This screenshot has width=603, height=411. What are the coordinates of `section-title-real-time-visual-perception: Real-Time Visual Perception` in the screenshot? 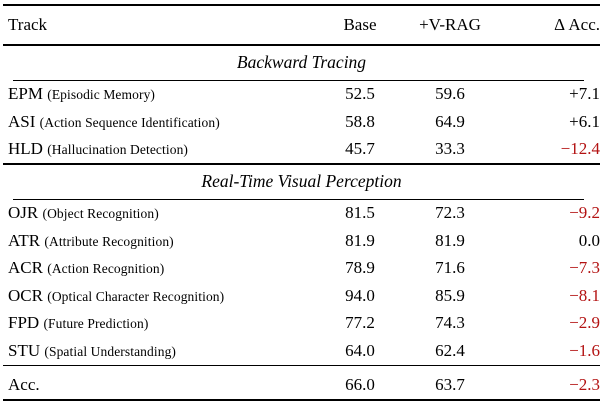 It's located at (301, 181).